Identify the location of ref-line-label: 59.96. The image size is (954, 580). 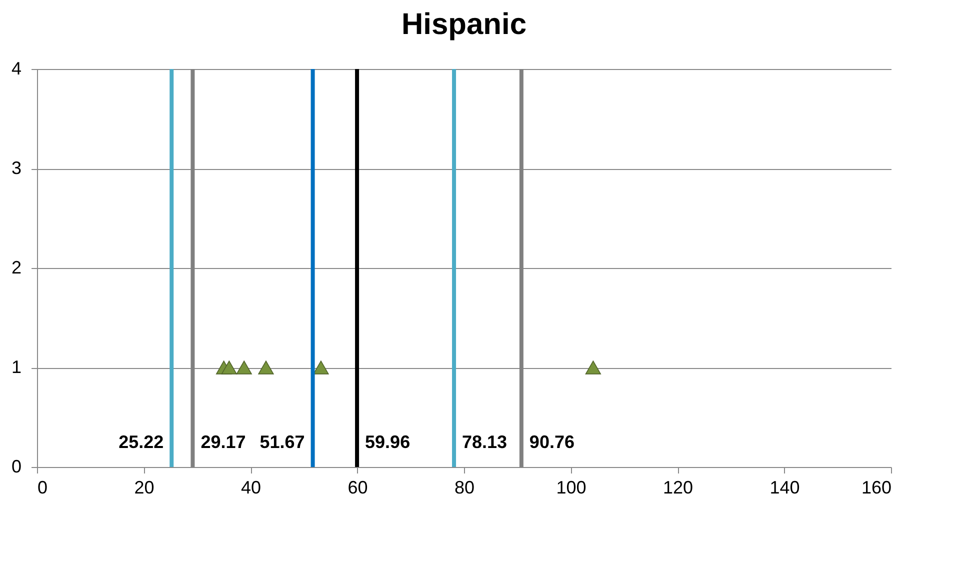
(387, 442).